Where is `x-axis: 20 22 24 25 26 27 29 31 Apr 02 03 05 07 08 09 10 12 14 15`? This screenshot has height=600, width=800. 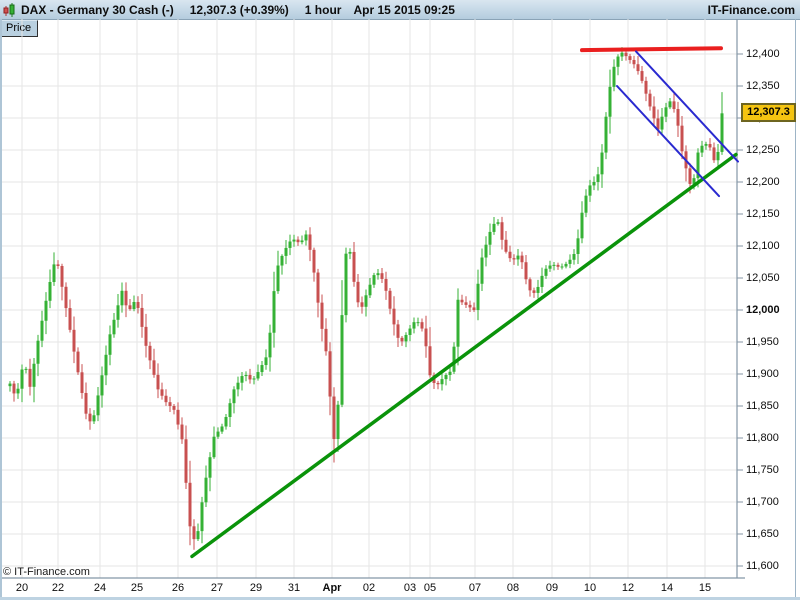
x-axis: 20 22 24 25 26 27 29 31 Apr 02 03 05 07 08 09 10 12 14 15 is located at coordinates (372, 589).